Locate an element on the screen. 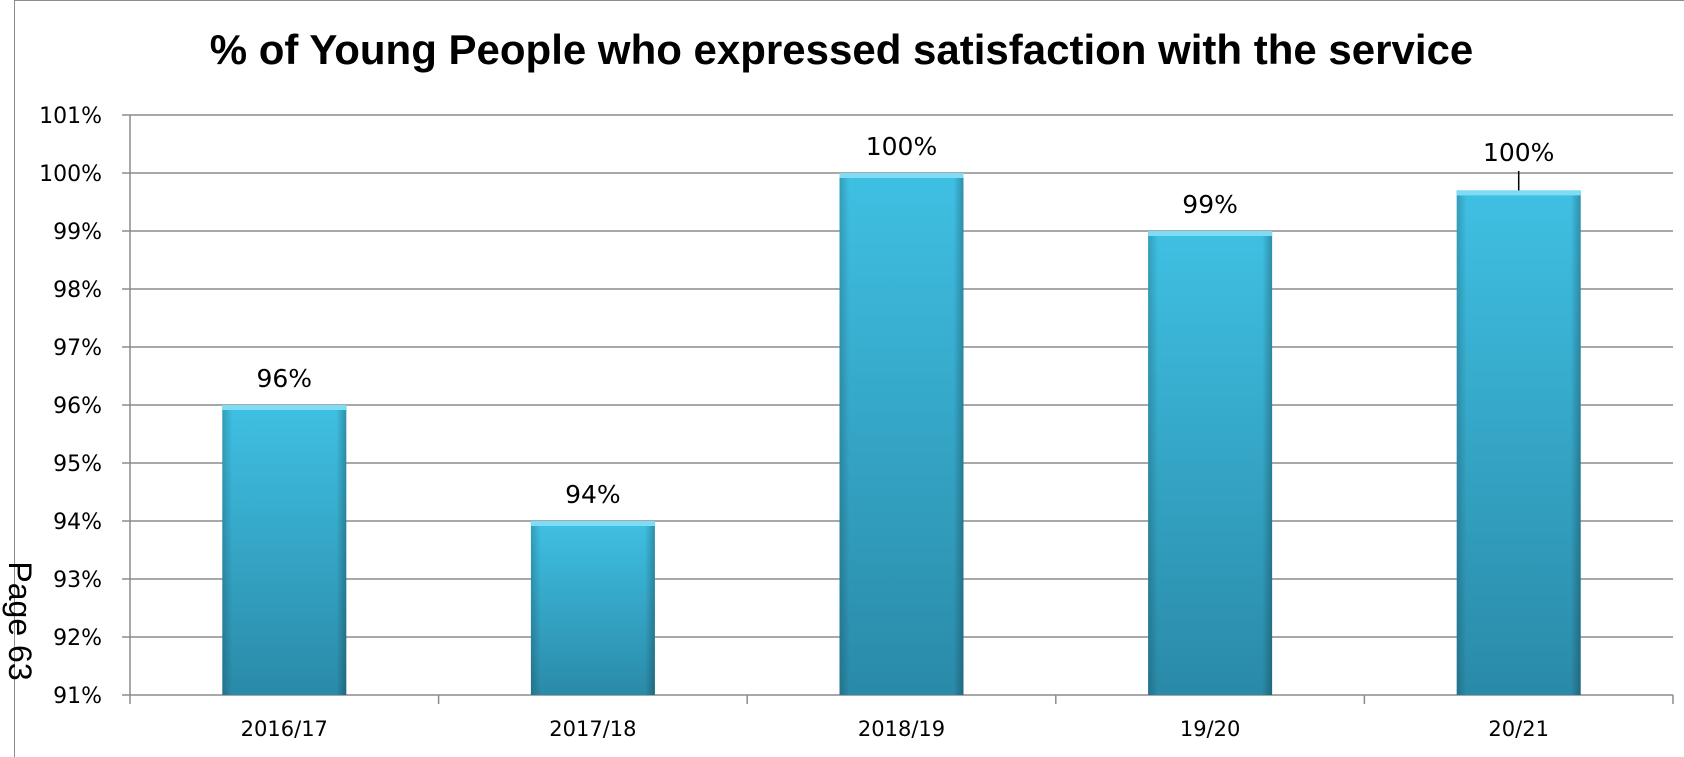  y-tick-label: 95% is located at coordinates (77, 464).